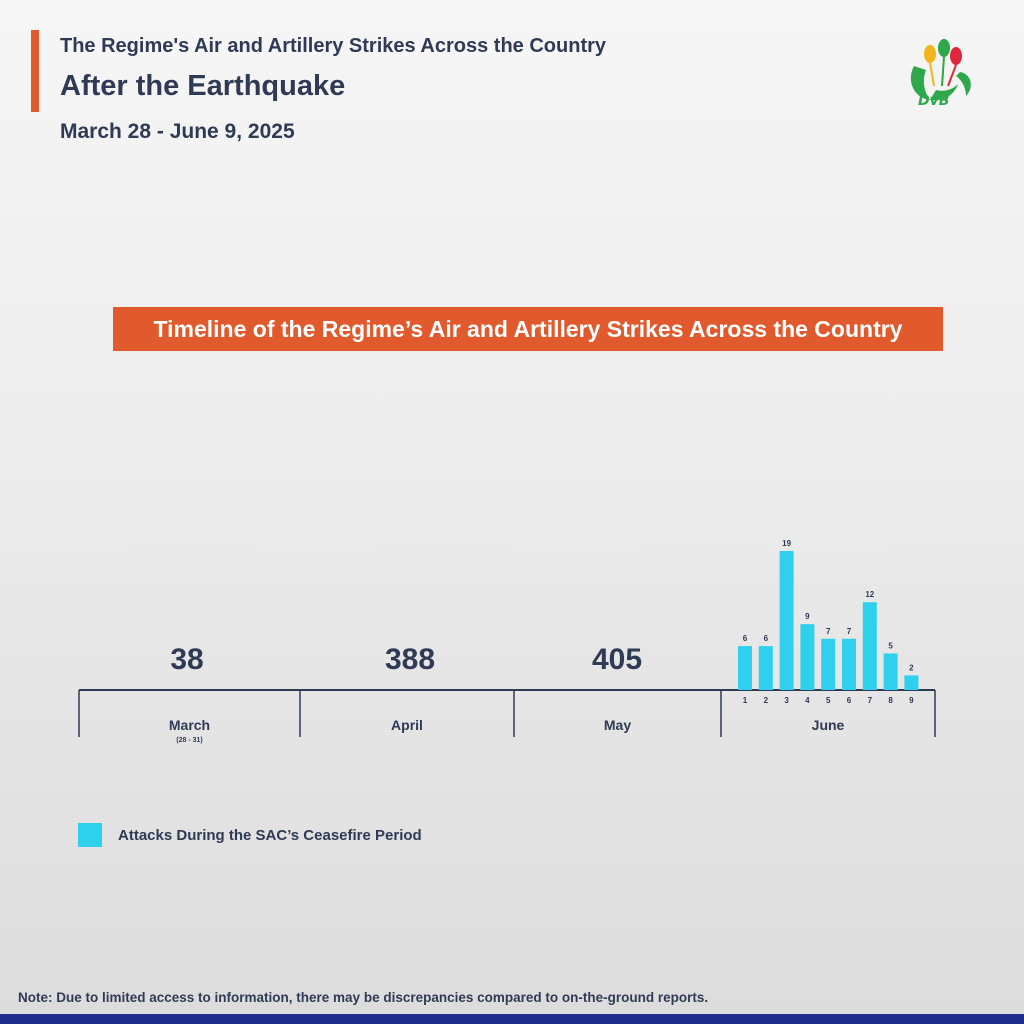 The height and width of the screenshot is (1024, 1024). Describe the element at coordinates (617, 725) in the screenshot. I see `month-label-may: May` at that location.